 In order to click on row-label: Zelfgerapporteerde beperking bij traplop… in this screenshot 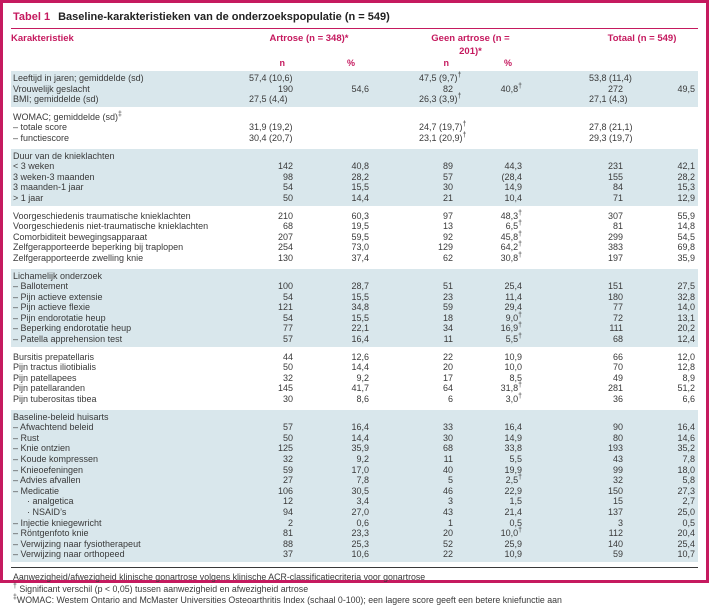, I will do `click(130, 247)`.